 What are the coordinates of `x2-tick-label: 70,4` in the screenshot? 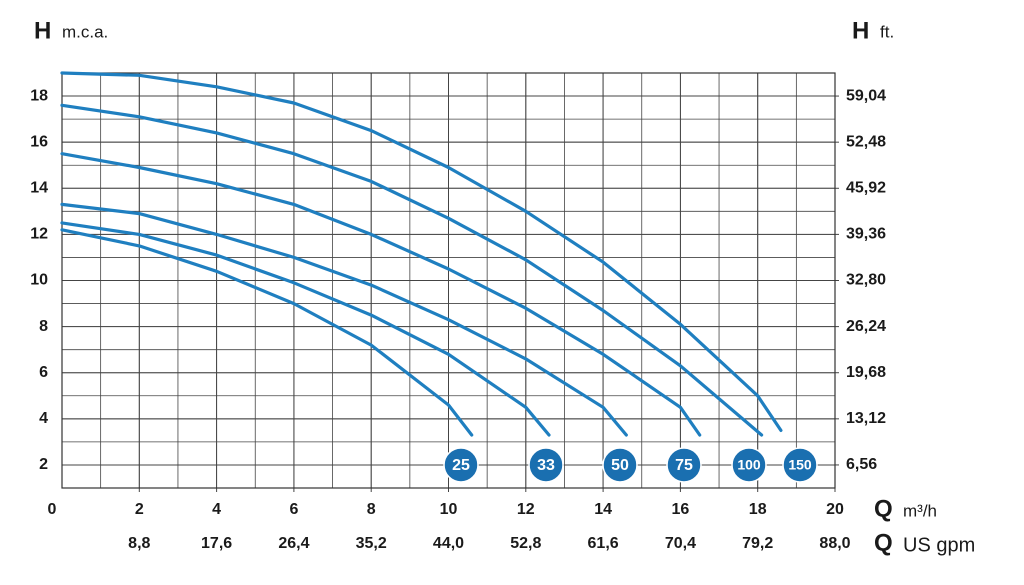 It's located at (680, 543).